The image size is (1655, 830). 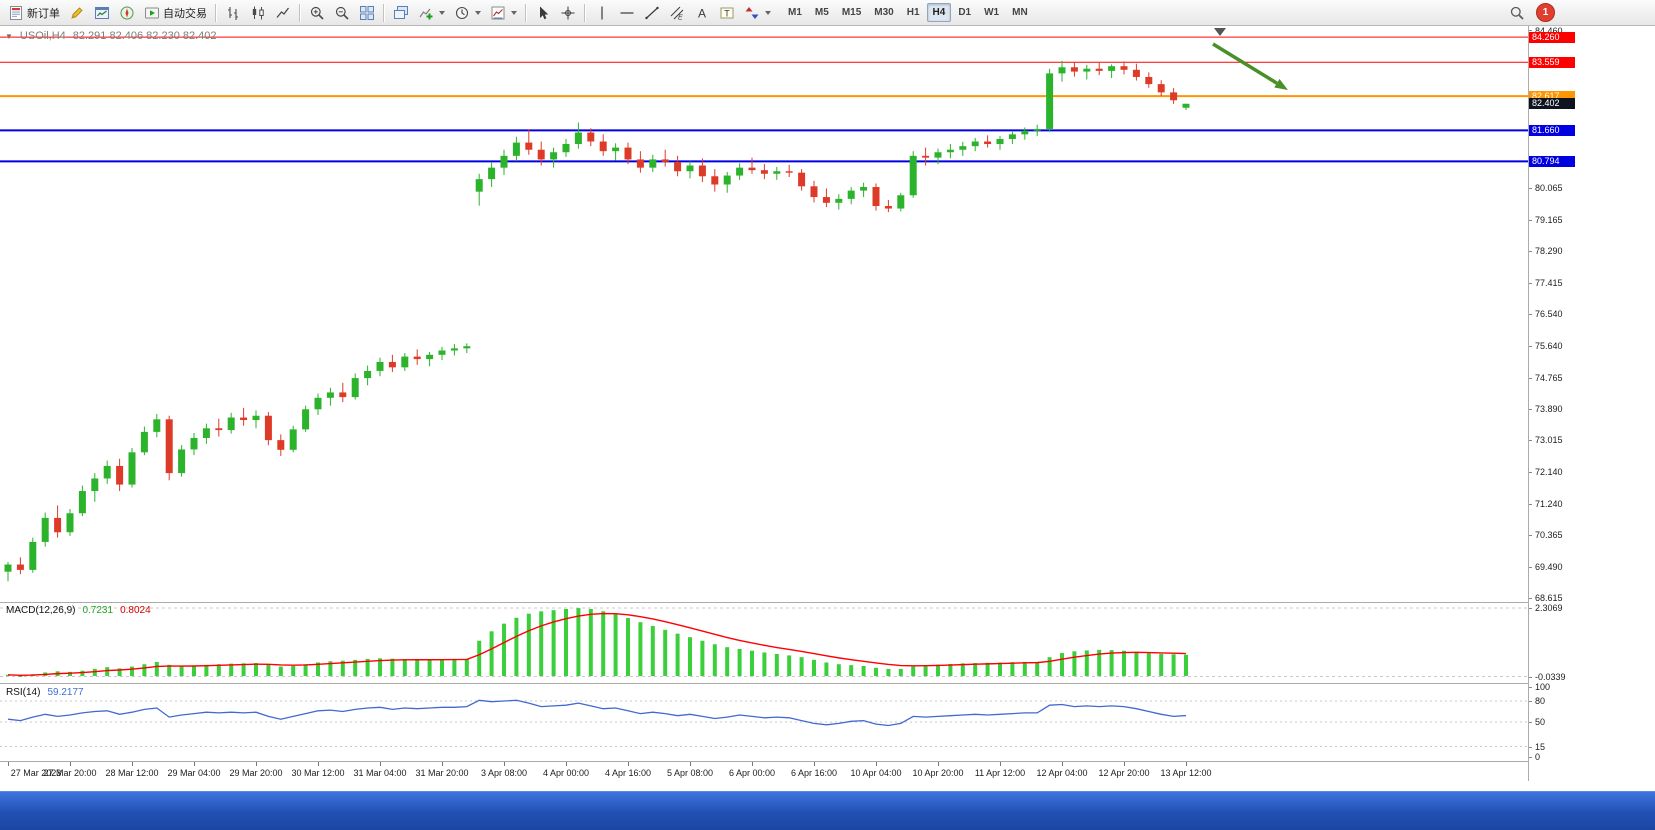 I want to click on one-click-trading-caret-icon: ▼, so click(x=9, y=36).